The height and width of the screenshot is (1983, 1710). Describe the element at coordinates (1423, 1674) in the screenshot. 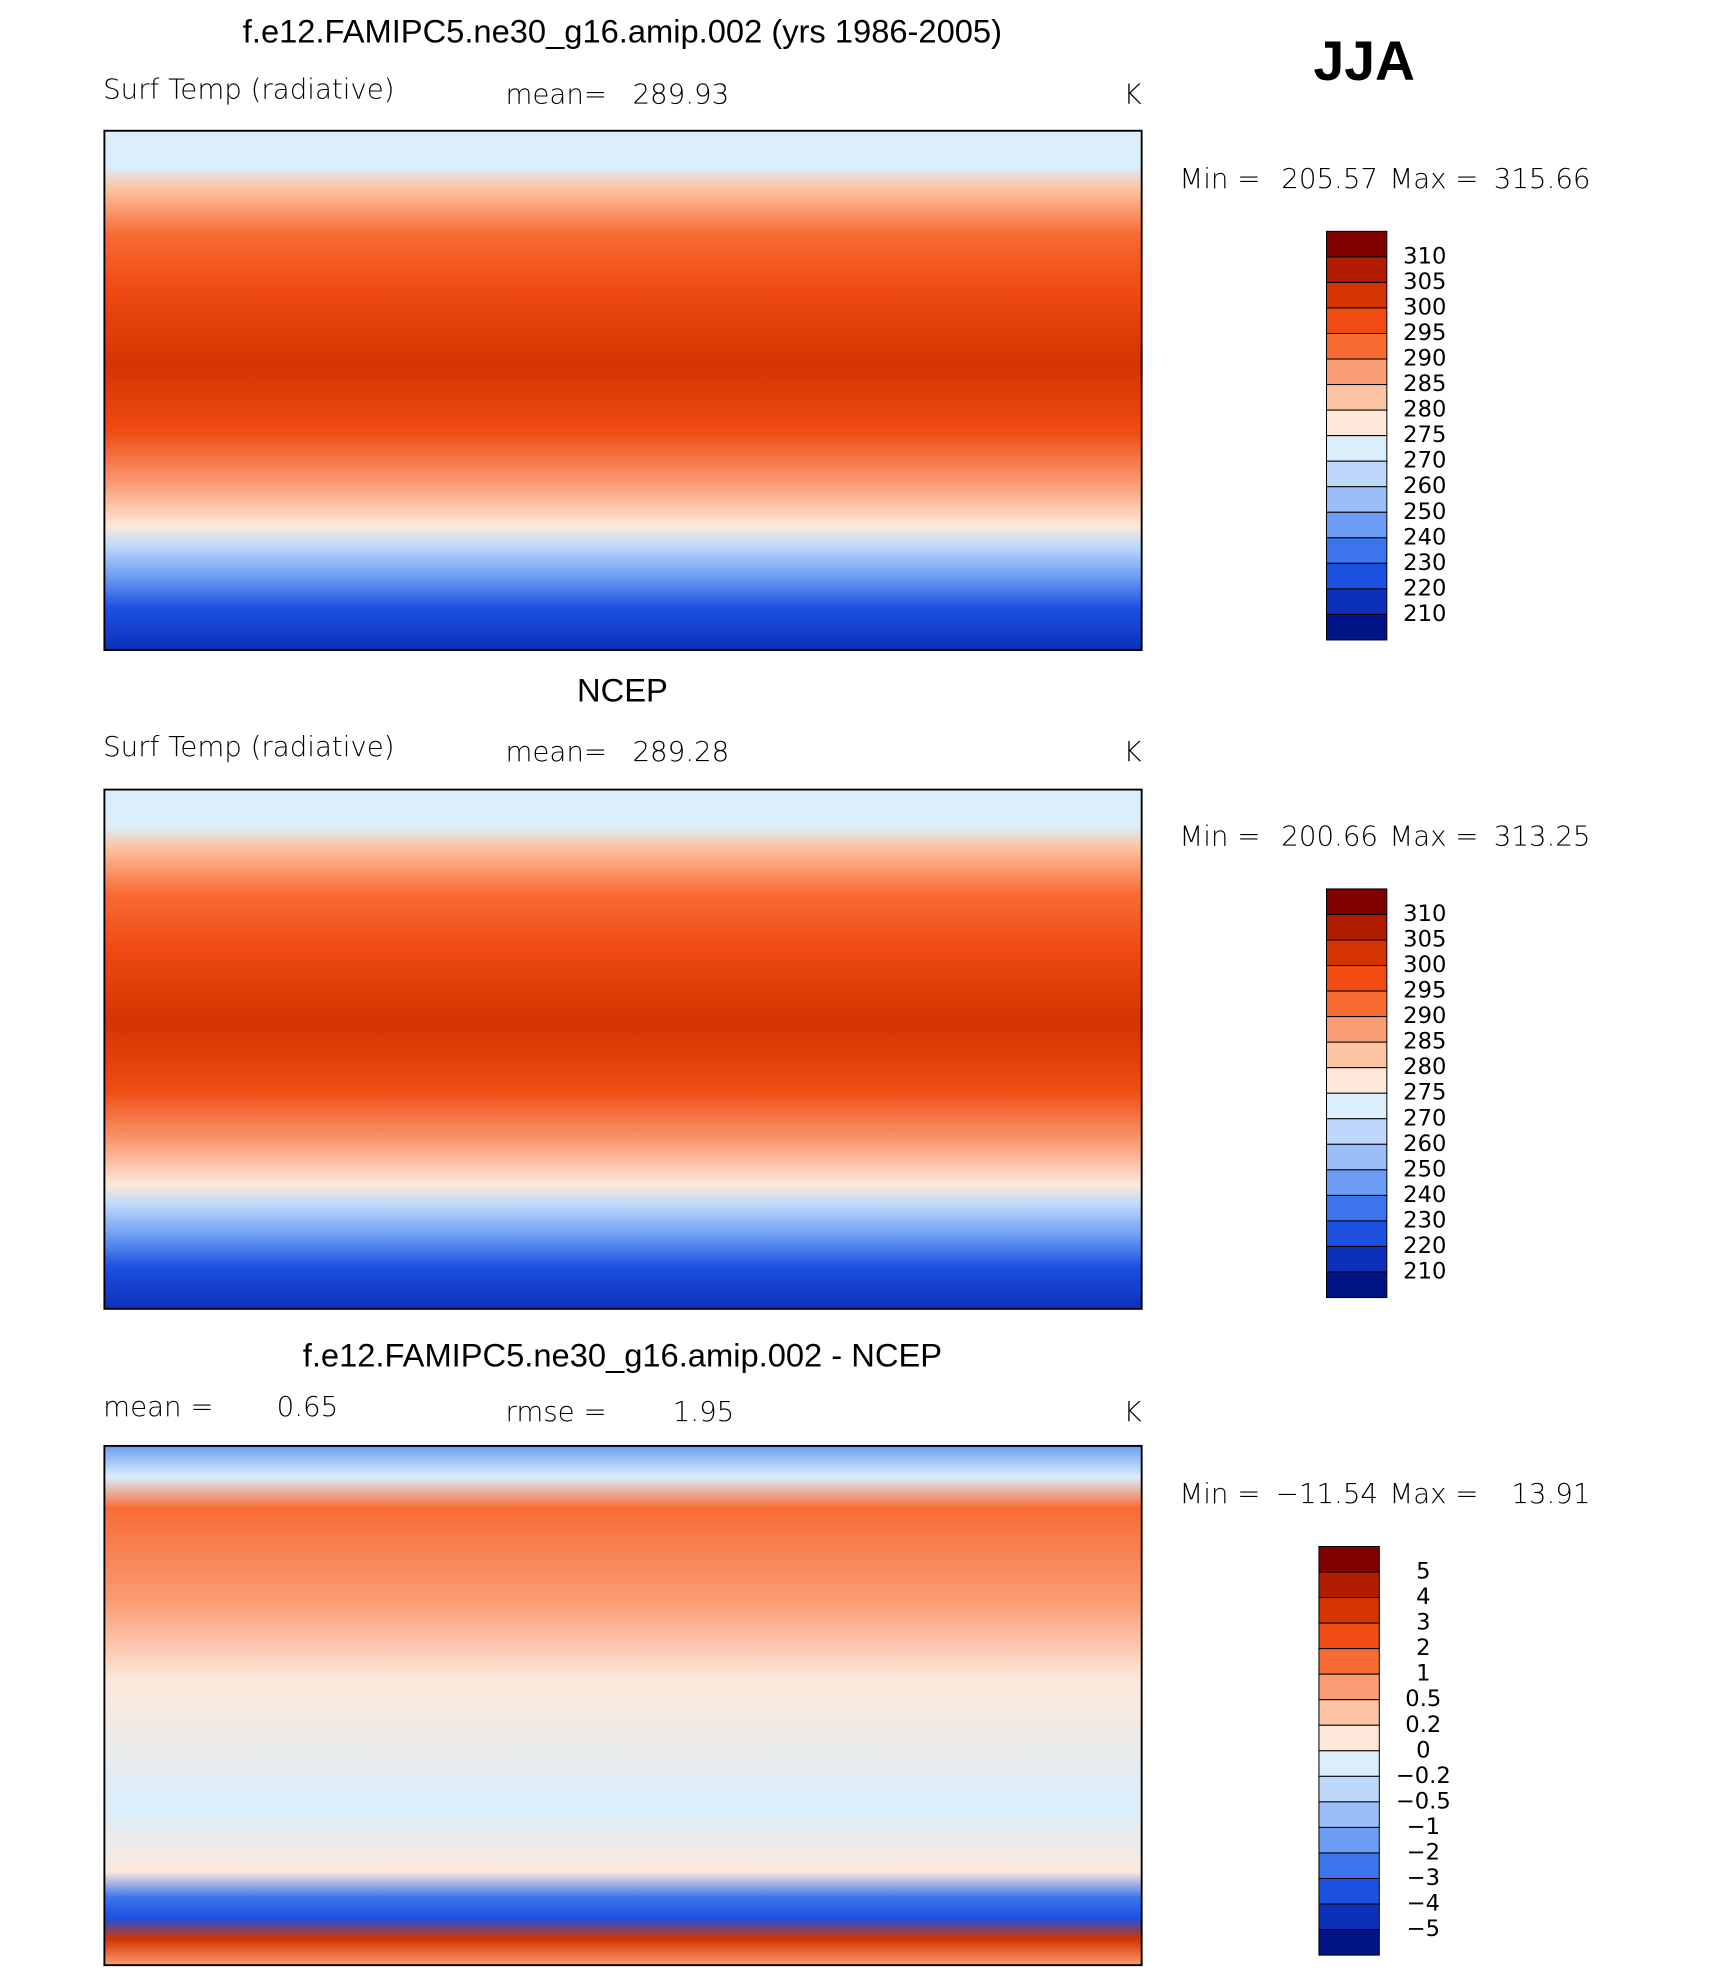

I see `colorbar-label: 1` at that location.